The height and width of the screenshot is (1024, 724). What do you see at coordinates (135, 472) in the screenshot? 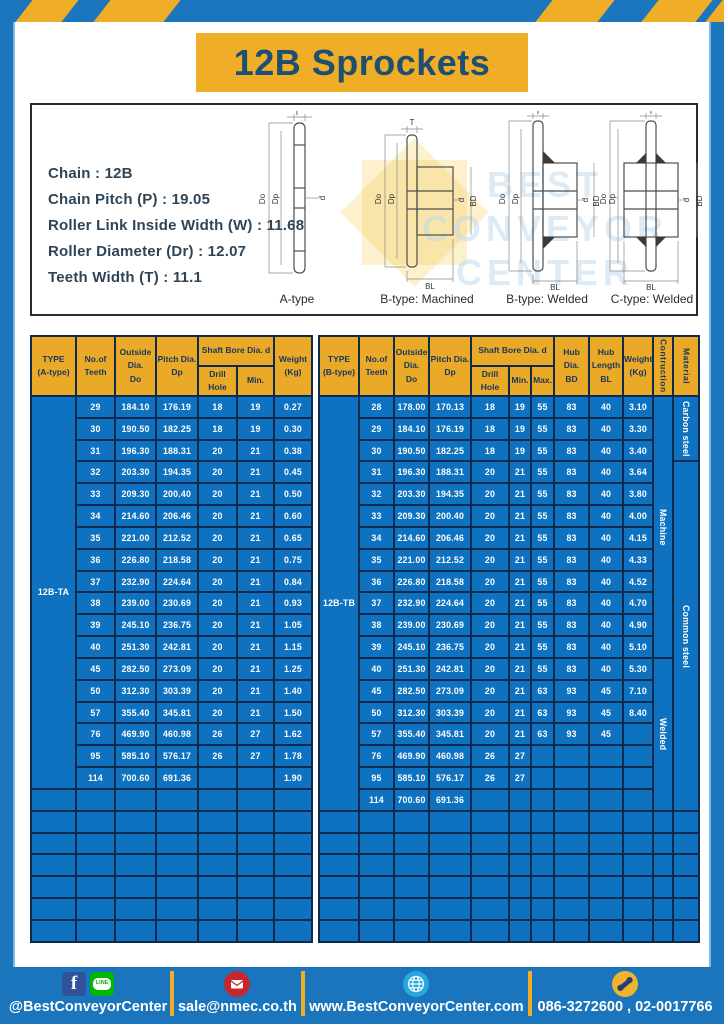
I see `data-cell: 203.30` at bounding box center [135, 472].